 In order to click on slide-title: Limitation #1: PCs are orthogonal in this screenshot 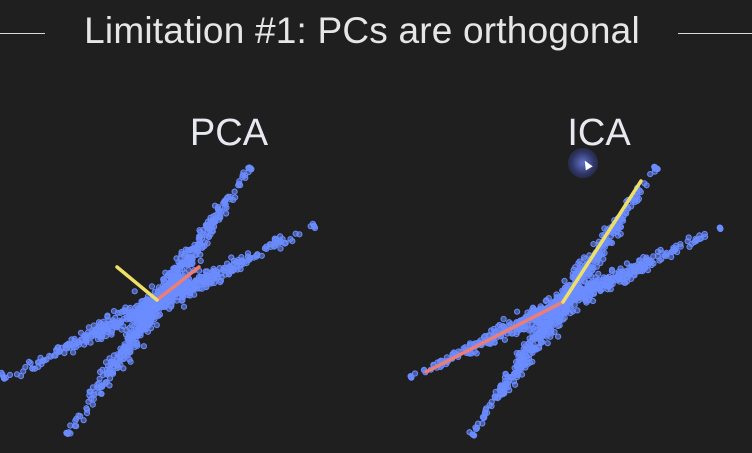, I will do `click(362, 30)`.